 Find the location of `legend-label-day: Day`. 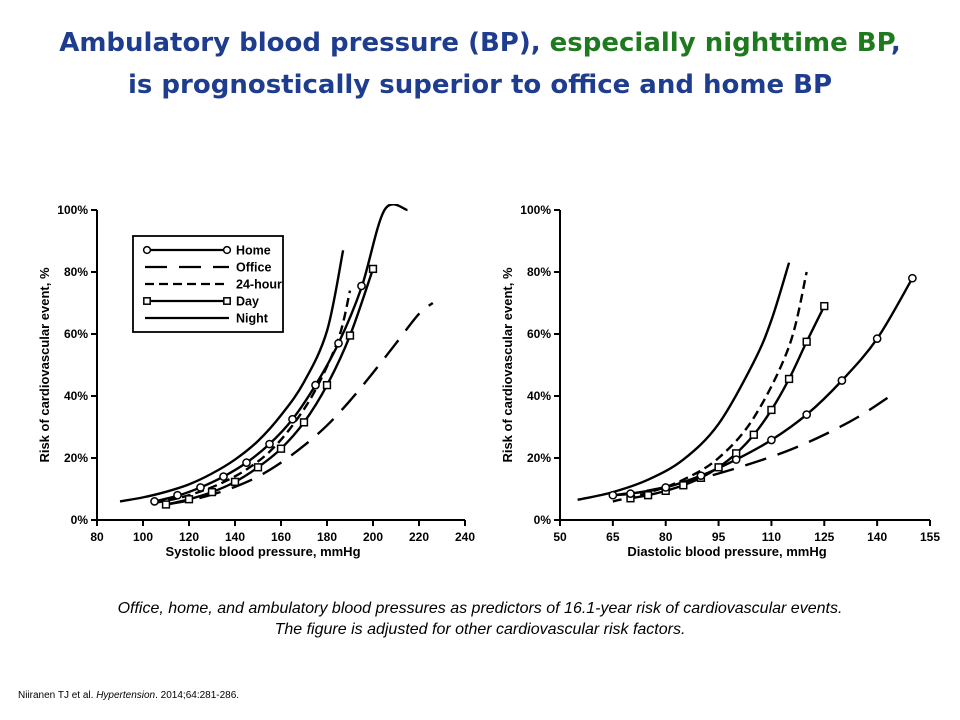

legend-label-day: Day is located at coordinates (247, 302).